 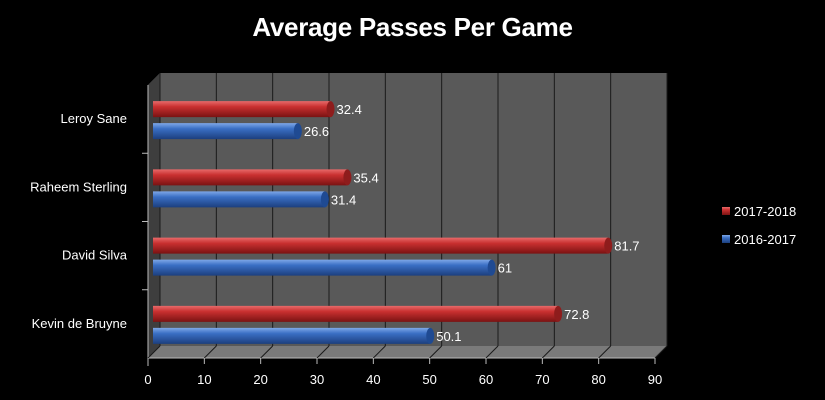 I want to click on bar-2017-2018: 72.8, so click(x=371, y=313).